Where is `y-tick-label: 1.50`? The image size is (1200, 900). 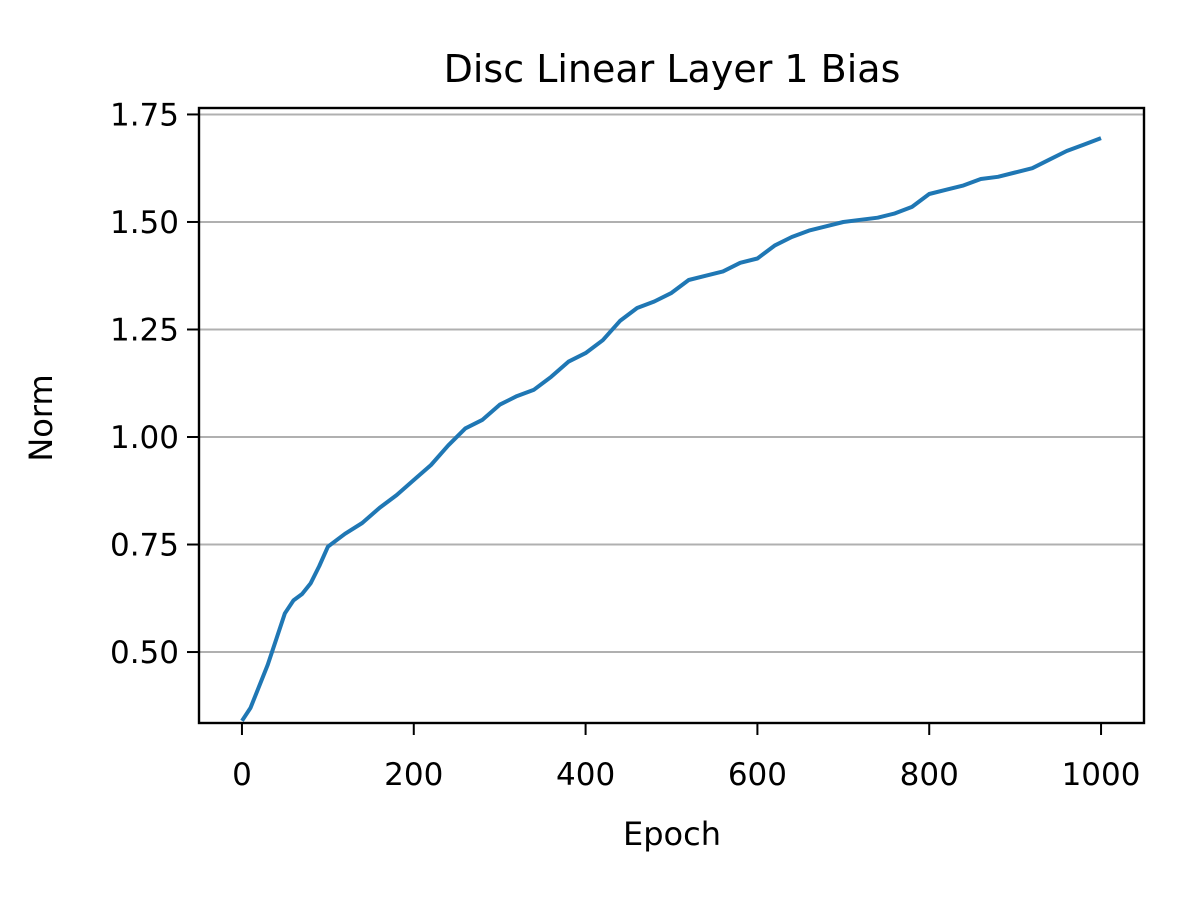 y-tick-label: 1.50 is located at coordinates (144, 223).